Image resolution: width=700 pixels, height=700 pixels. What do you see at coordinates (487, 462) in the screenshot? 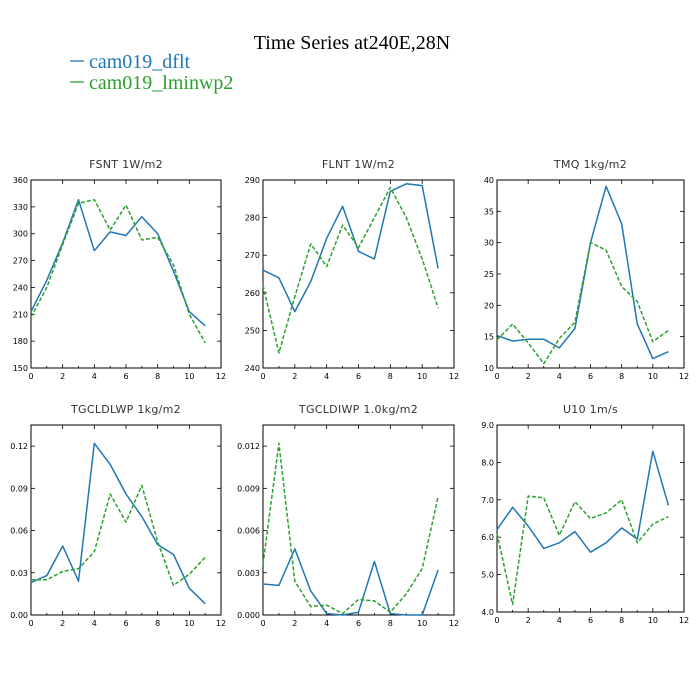
I see `y-tick-label: 8.0` at bounding box center [487, 462].